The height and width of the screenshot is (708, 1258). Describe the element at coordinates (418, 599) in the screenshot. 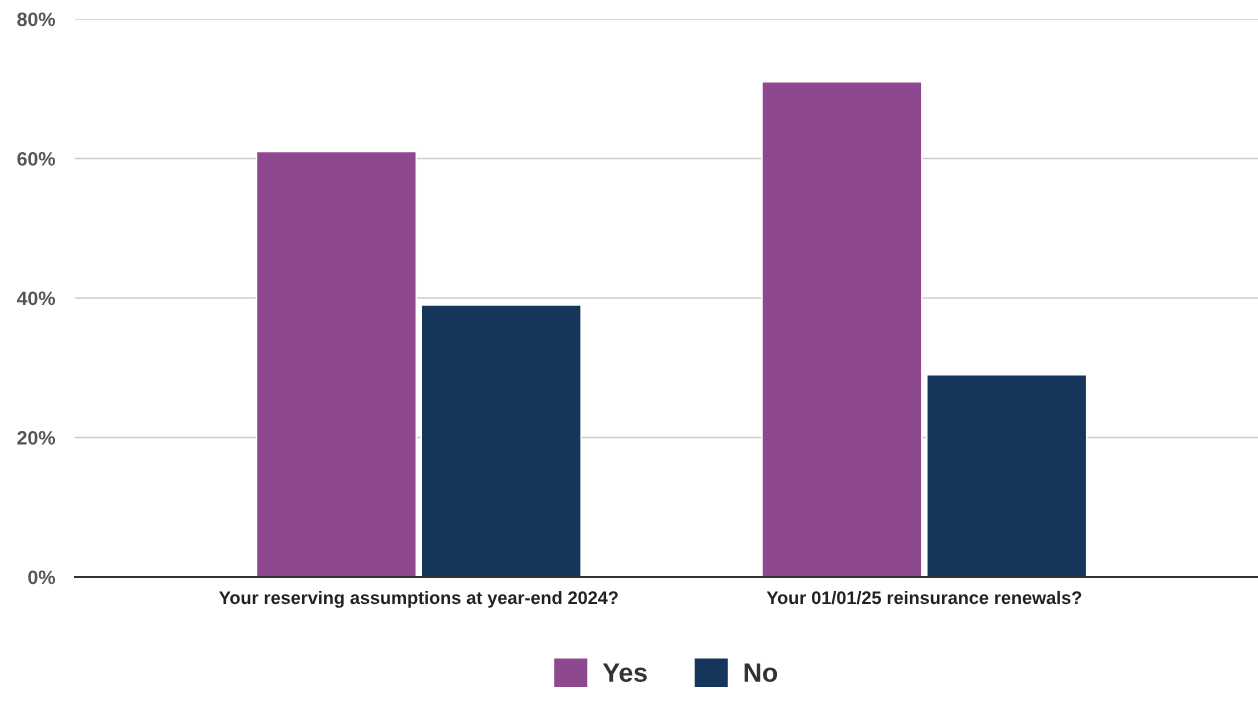

I see `x-tick-label: Your reserving assumptions at year-end 2024?` at that location.